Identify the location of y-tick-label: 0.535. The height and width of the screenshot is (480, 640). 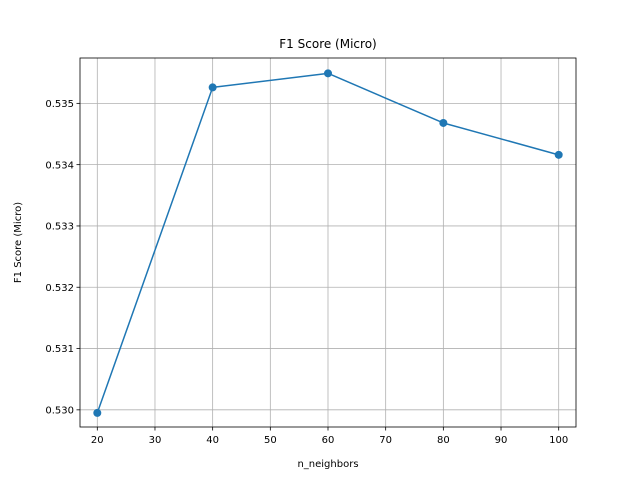
(59, 104).